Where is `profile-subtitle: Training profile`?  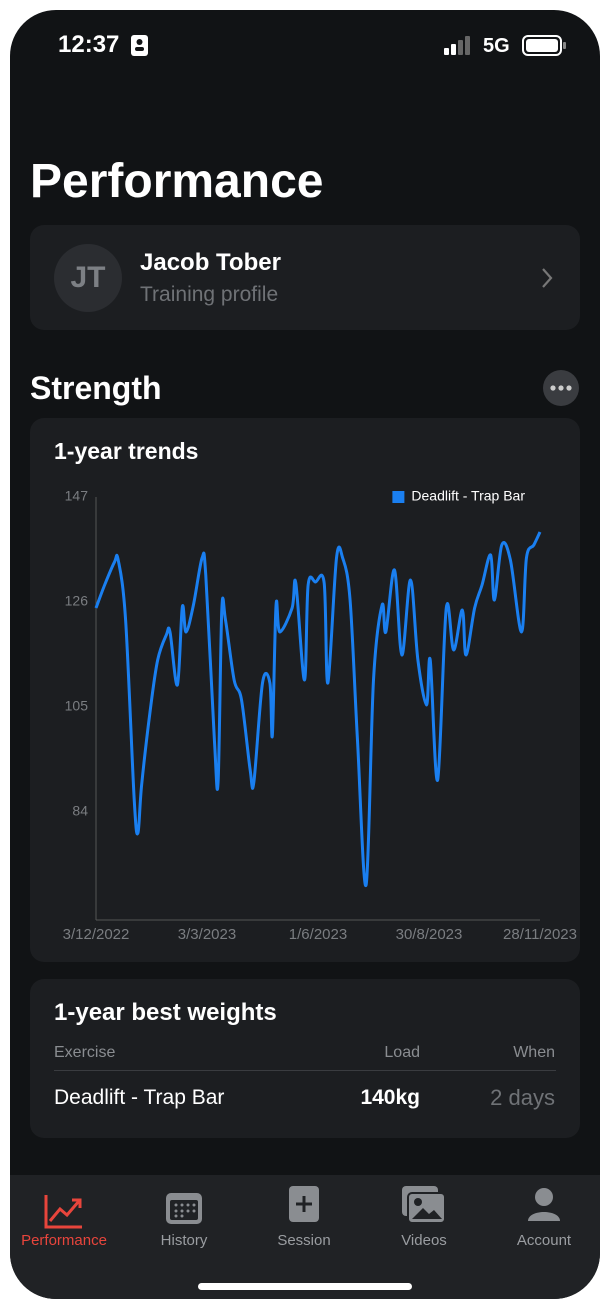
profile-subtitle: Training profile is located at coordinates (209, 294).